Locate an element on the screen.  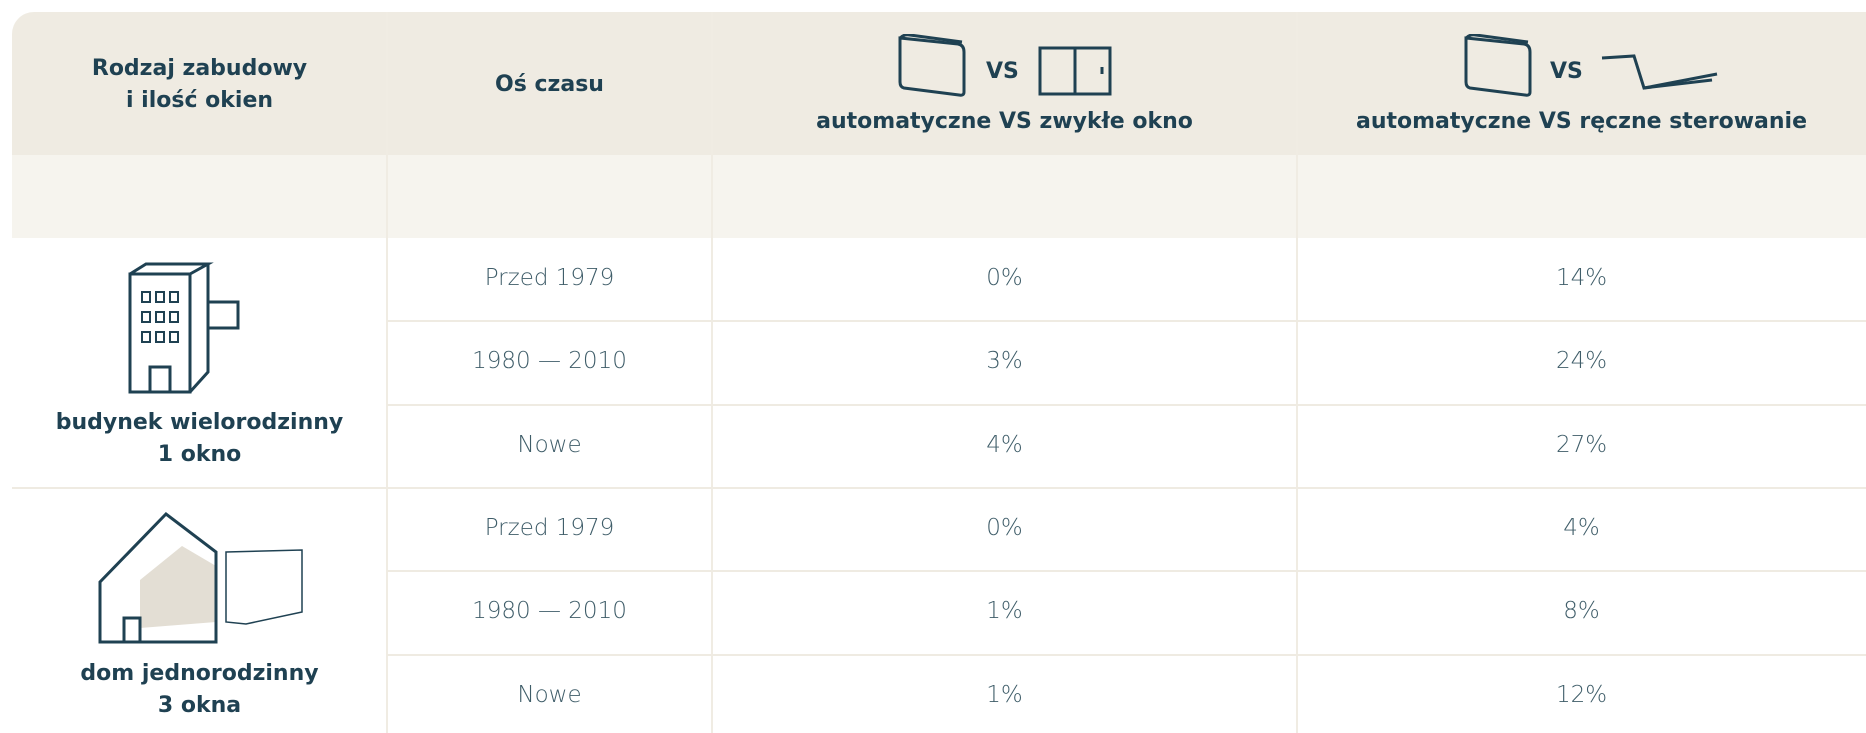
percentage: 8% is located at coordinates (1581, 611).